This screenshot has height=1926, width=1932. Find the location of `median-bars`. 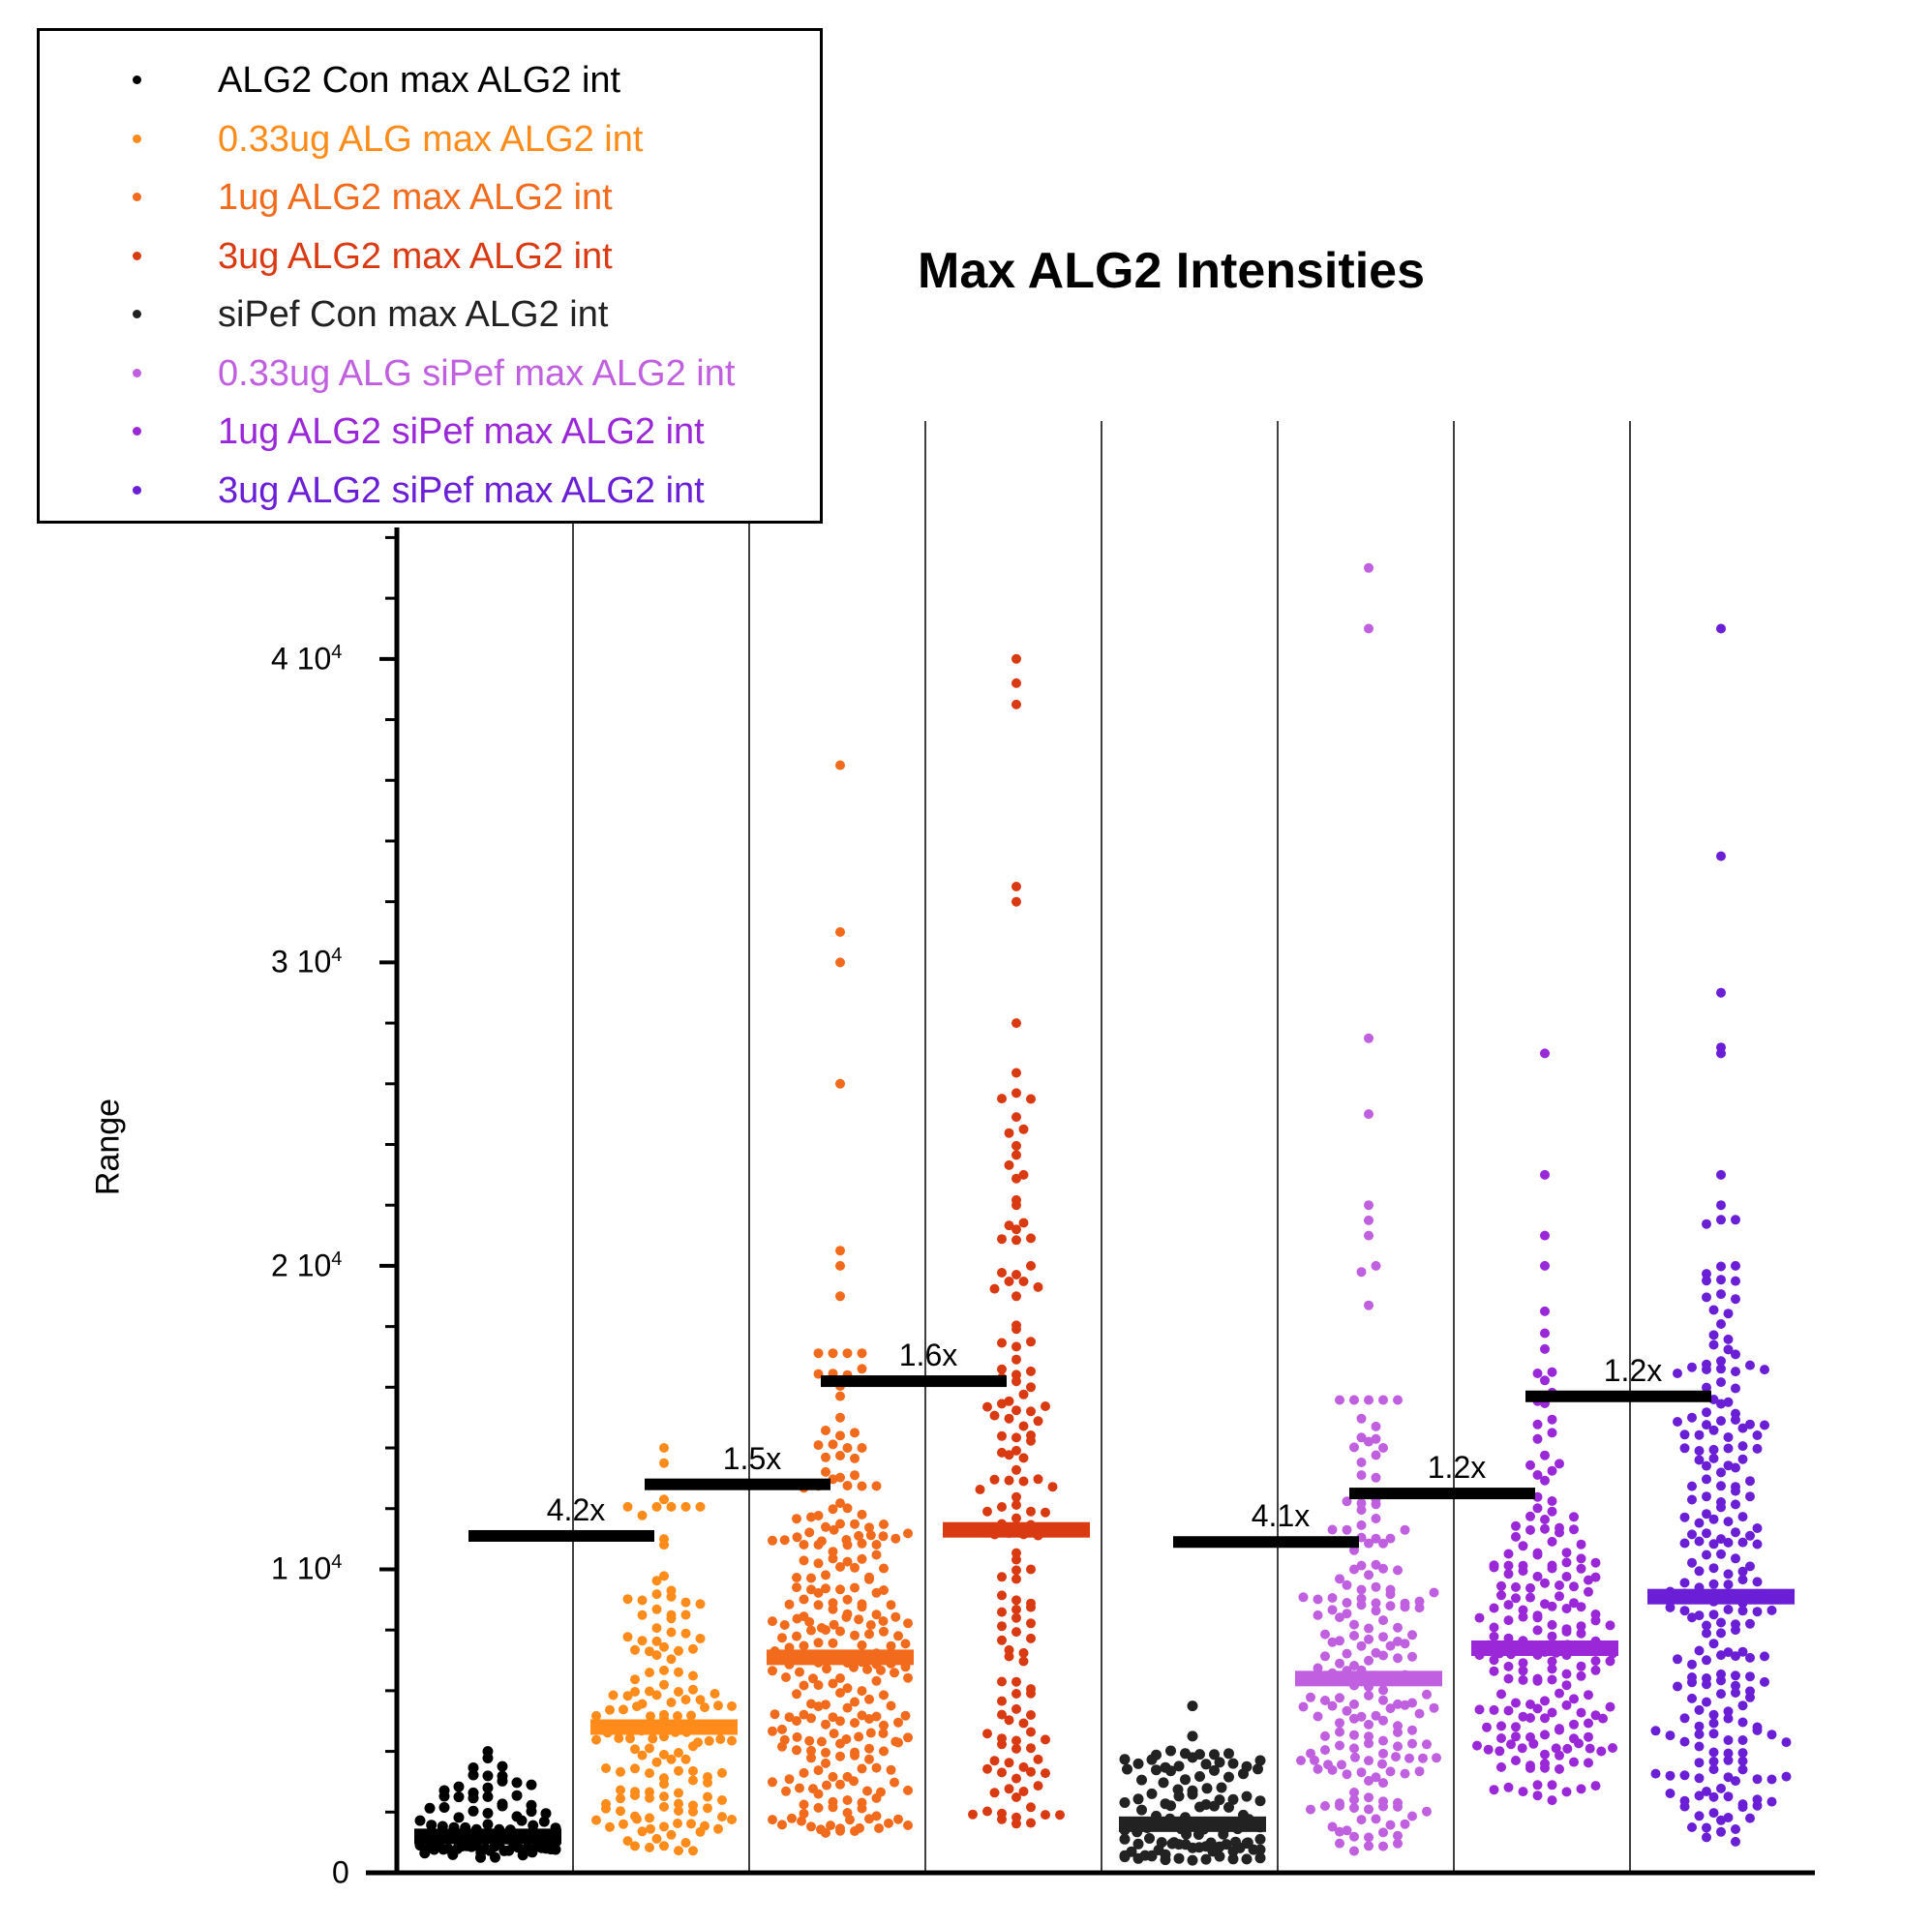

median-bars is located at coordinates (1104, 1683).